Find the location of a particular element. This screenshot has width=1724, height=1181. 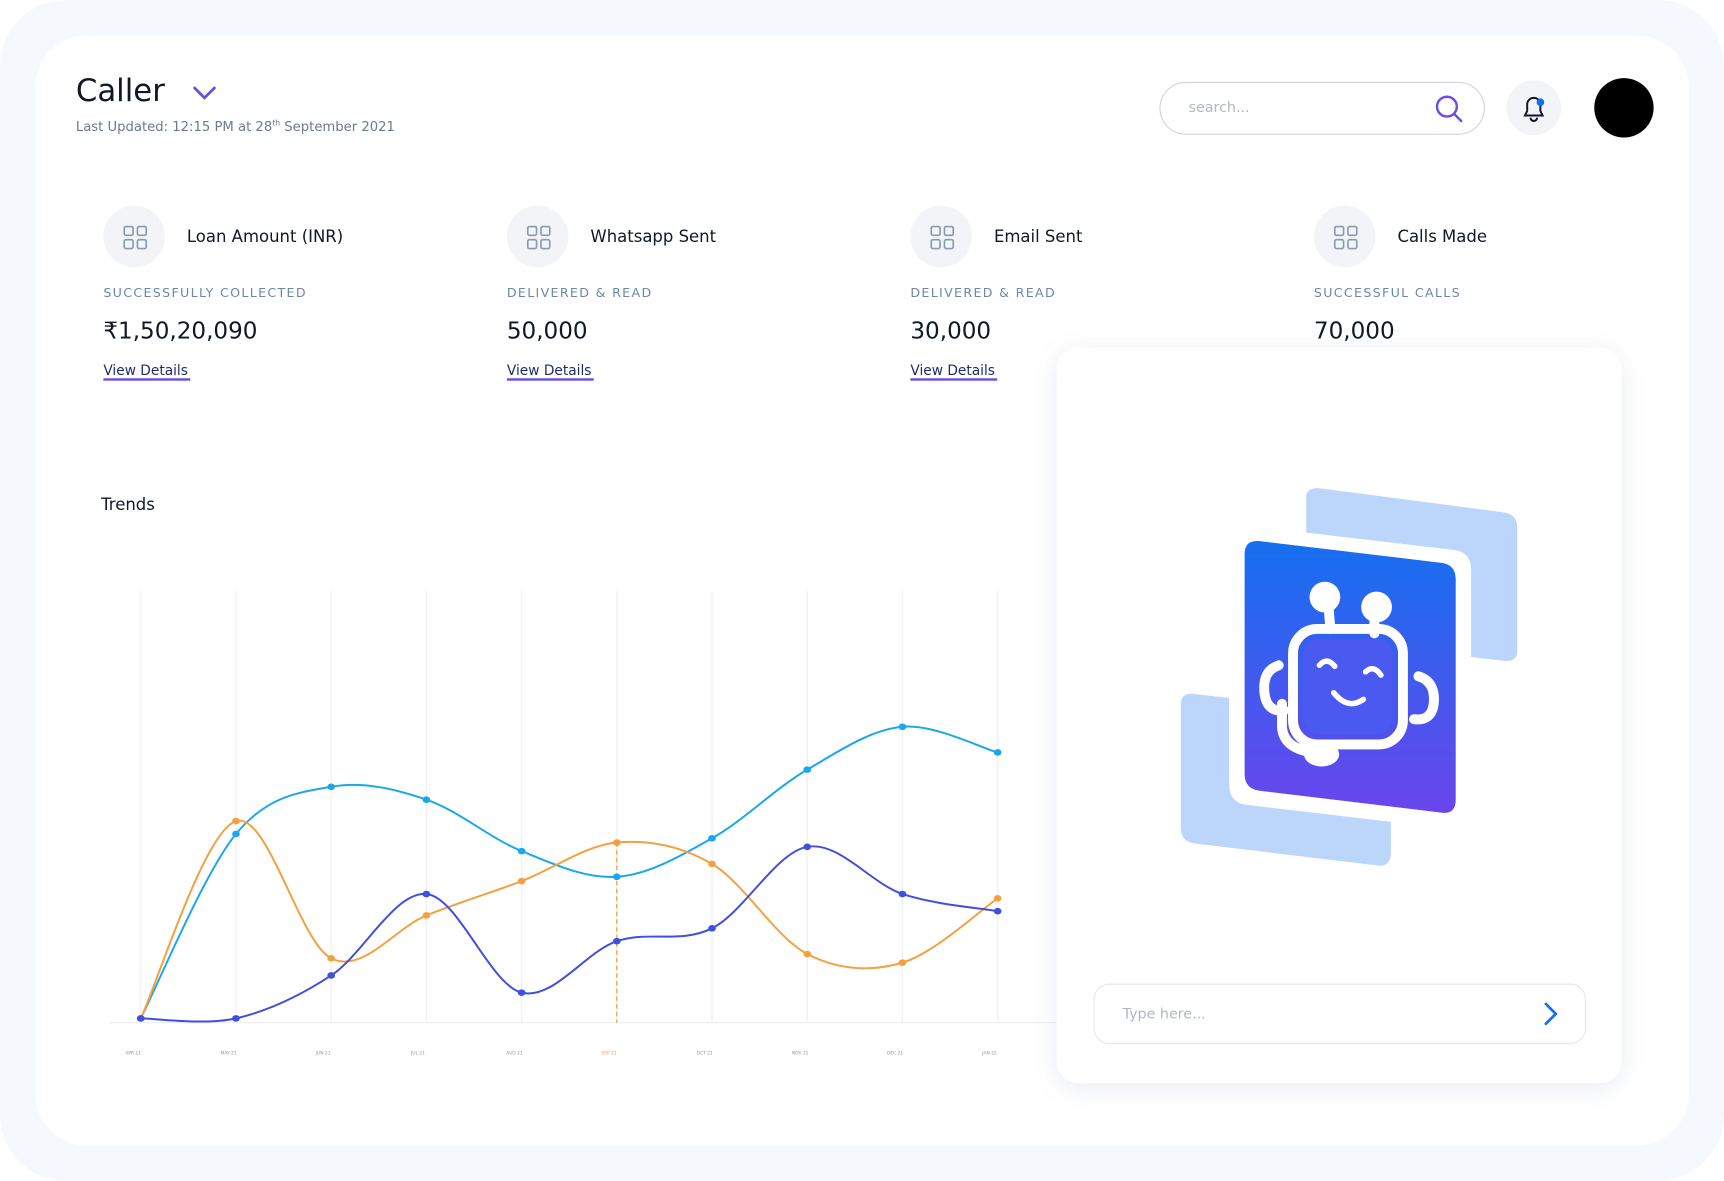

x-tick-label: APR 21 is located at coordinates (133, 1054).